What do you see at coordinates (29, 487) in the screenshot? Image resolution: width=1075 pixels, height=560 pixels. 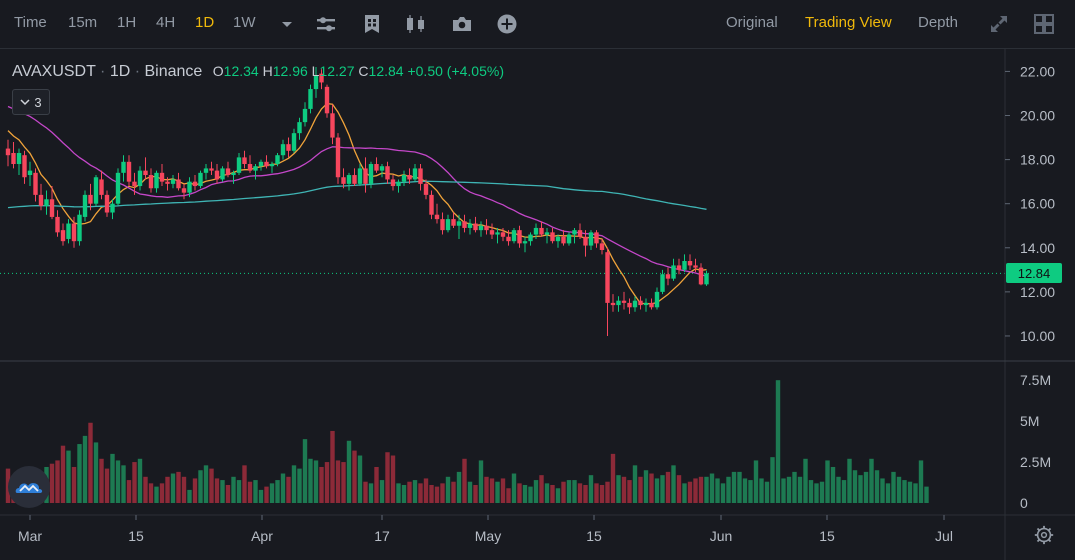 I see `tradingview-logo-icon` at bounding box center [29, 487].